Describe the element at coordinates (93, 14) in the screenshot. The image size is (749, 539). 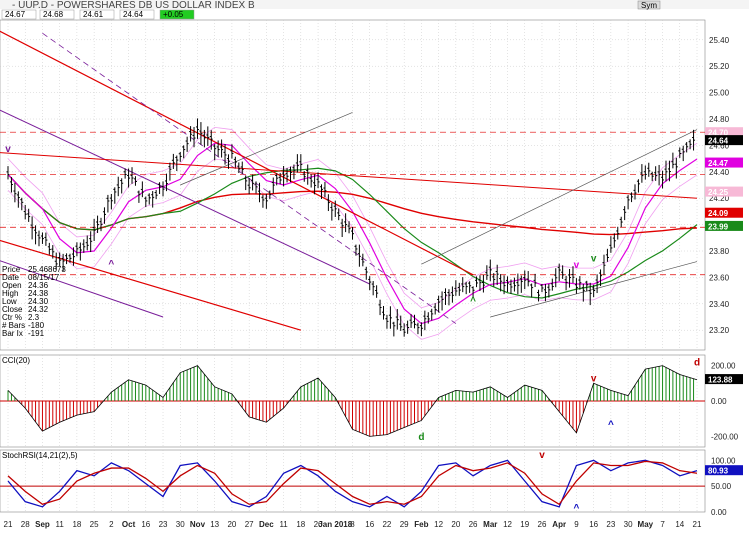
I see `quote-value: 24.61` at that location.